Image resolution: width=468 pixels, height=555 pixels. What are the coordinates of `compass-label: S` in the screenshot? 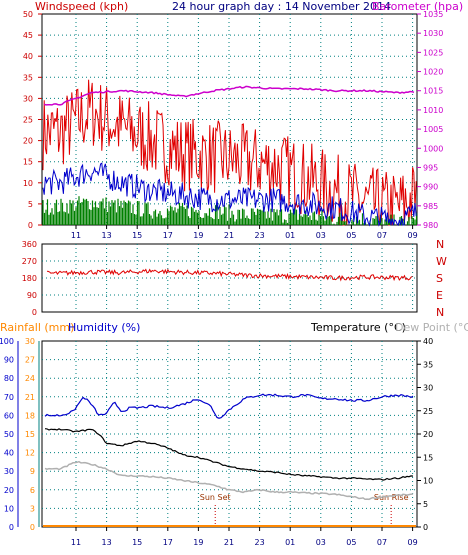 It's located at (439, 278).